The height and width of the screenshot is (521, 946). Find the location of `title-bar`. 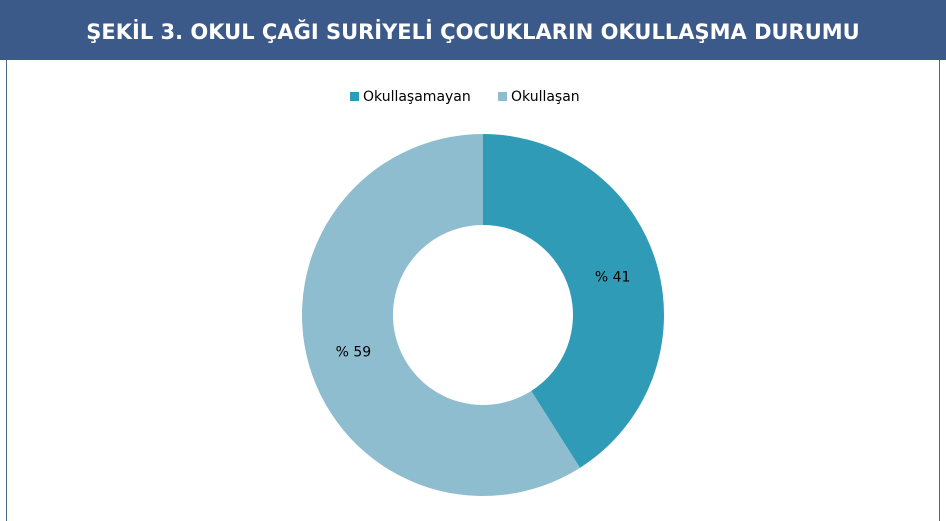

title-bar is located at coordinates (473, 30).